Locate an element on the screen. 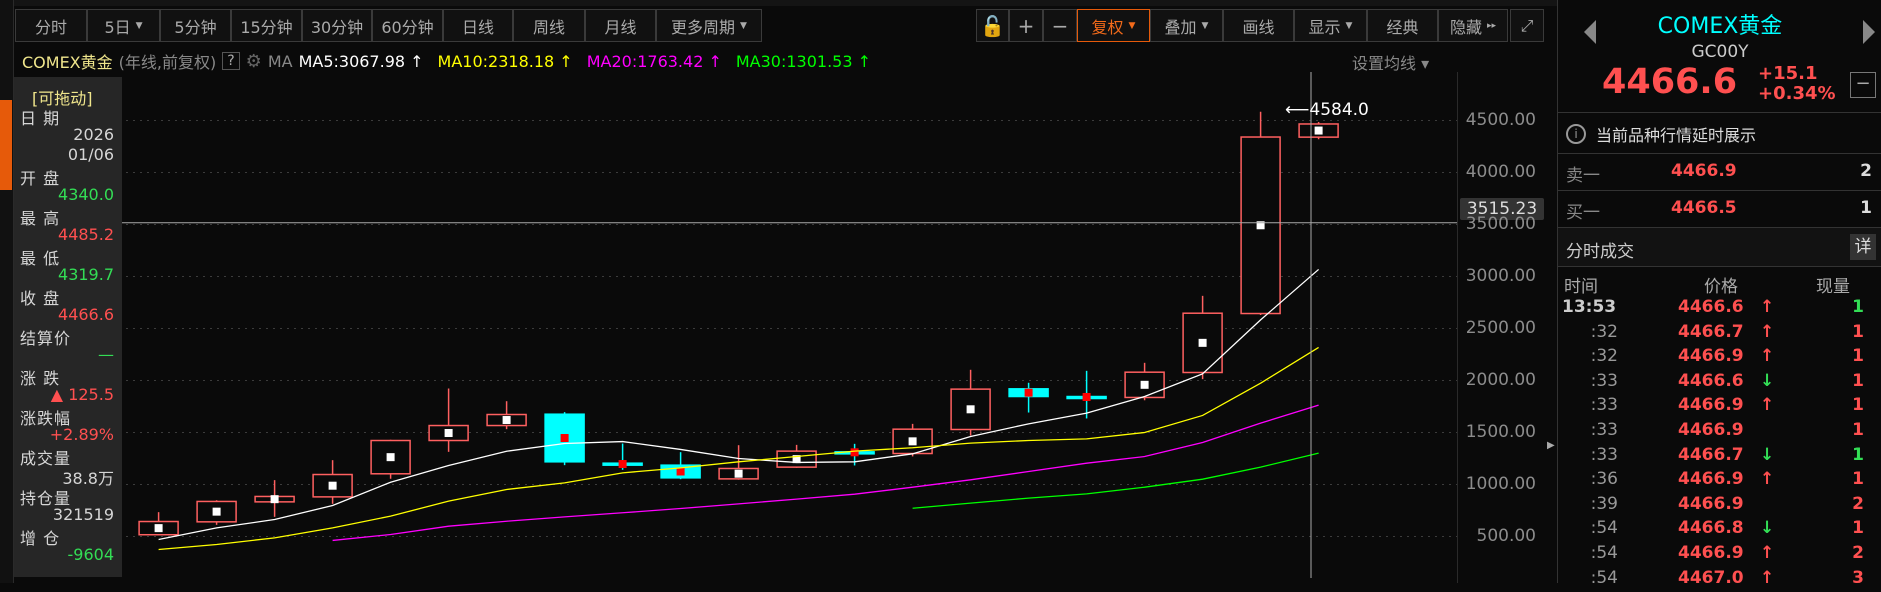 The height and width of the screenshot is (592, 1881). arrow-left-icon: ⟵ is located at coordinates (1297, 110).